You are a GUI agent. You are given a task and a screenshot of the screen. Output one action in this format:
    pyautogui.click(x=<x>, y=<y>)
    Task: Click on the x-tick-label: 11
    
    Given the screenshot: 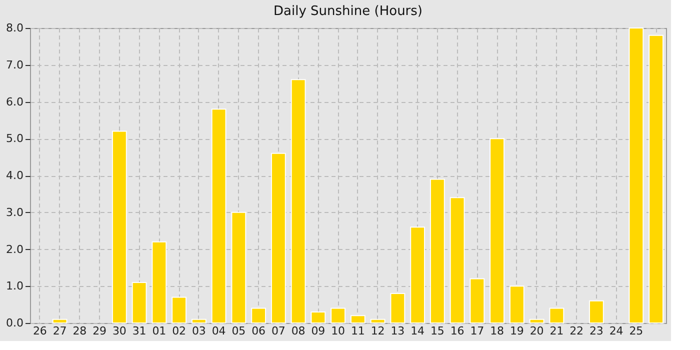 What is the action you would take?
    pyautogui.click(x=357, y=331)
    